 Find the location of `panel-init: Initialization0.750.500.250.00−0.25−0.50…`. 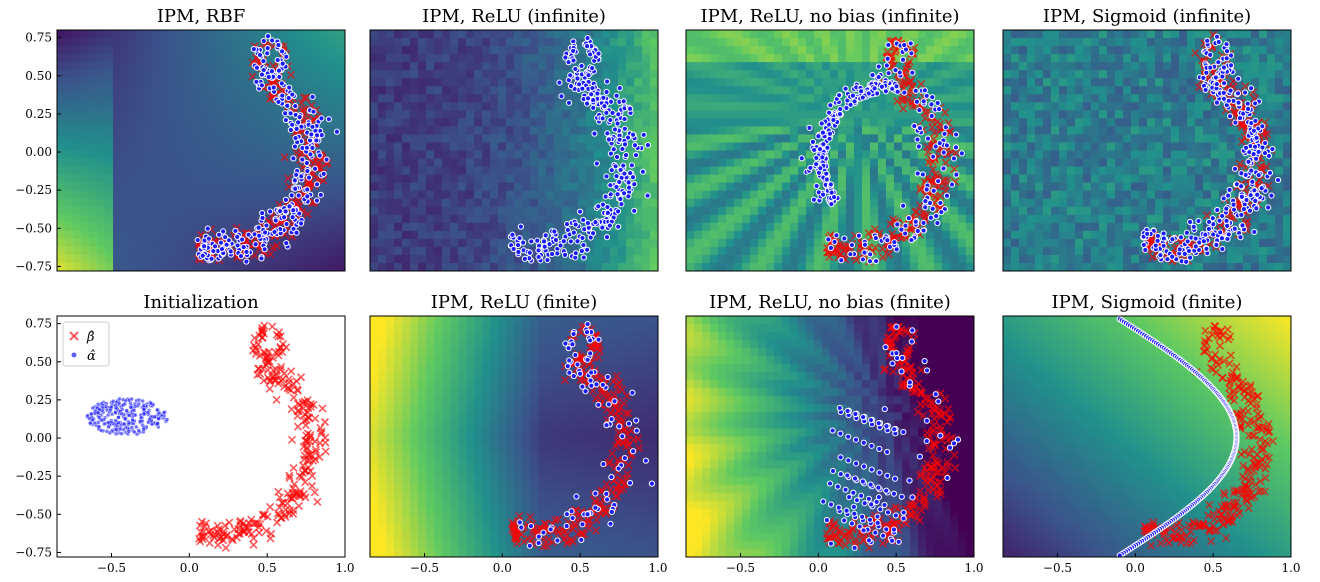

panel-init: Initialization0.750.500.250.00−0.25−0.50… is located at coordinates (184, 433).